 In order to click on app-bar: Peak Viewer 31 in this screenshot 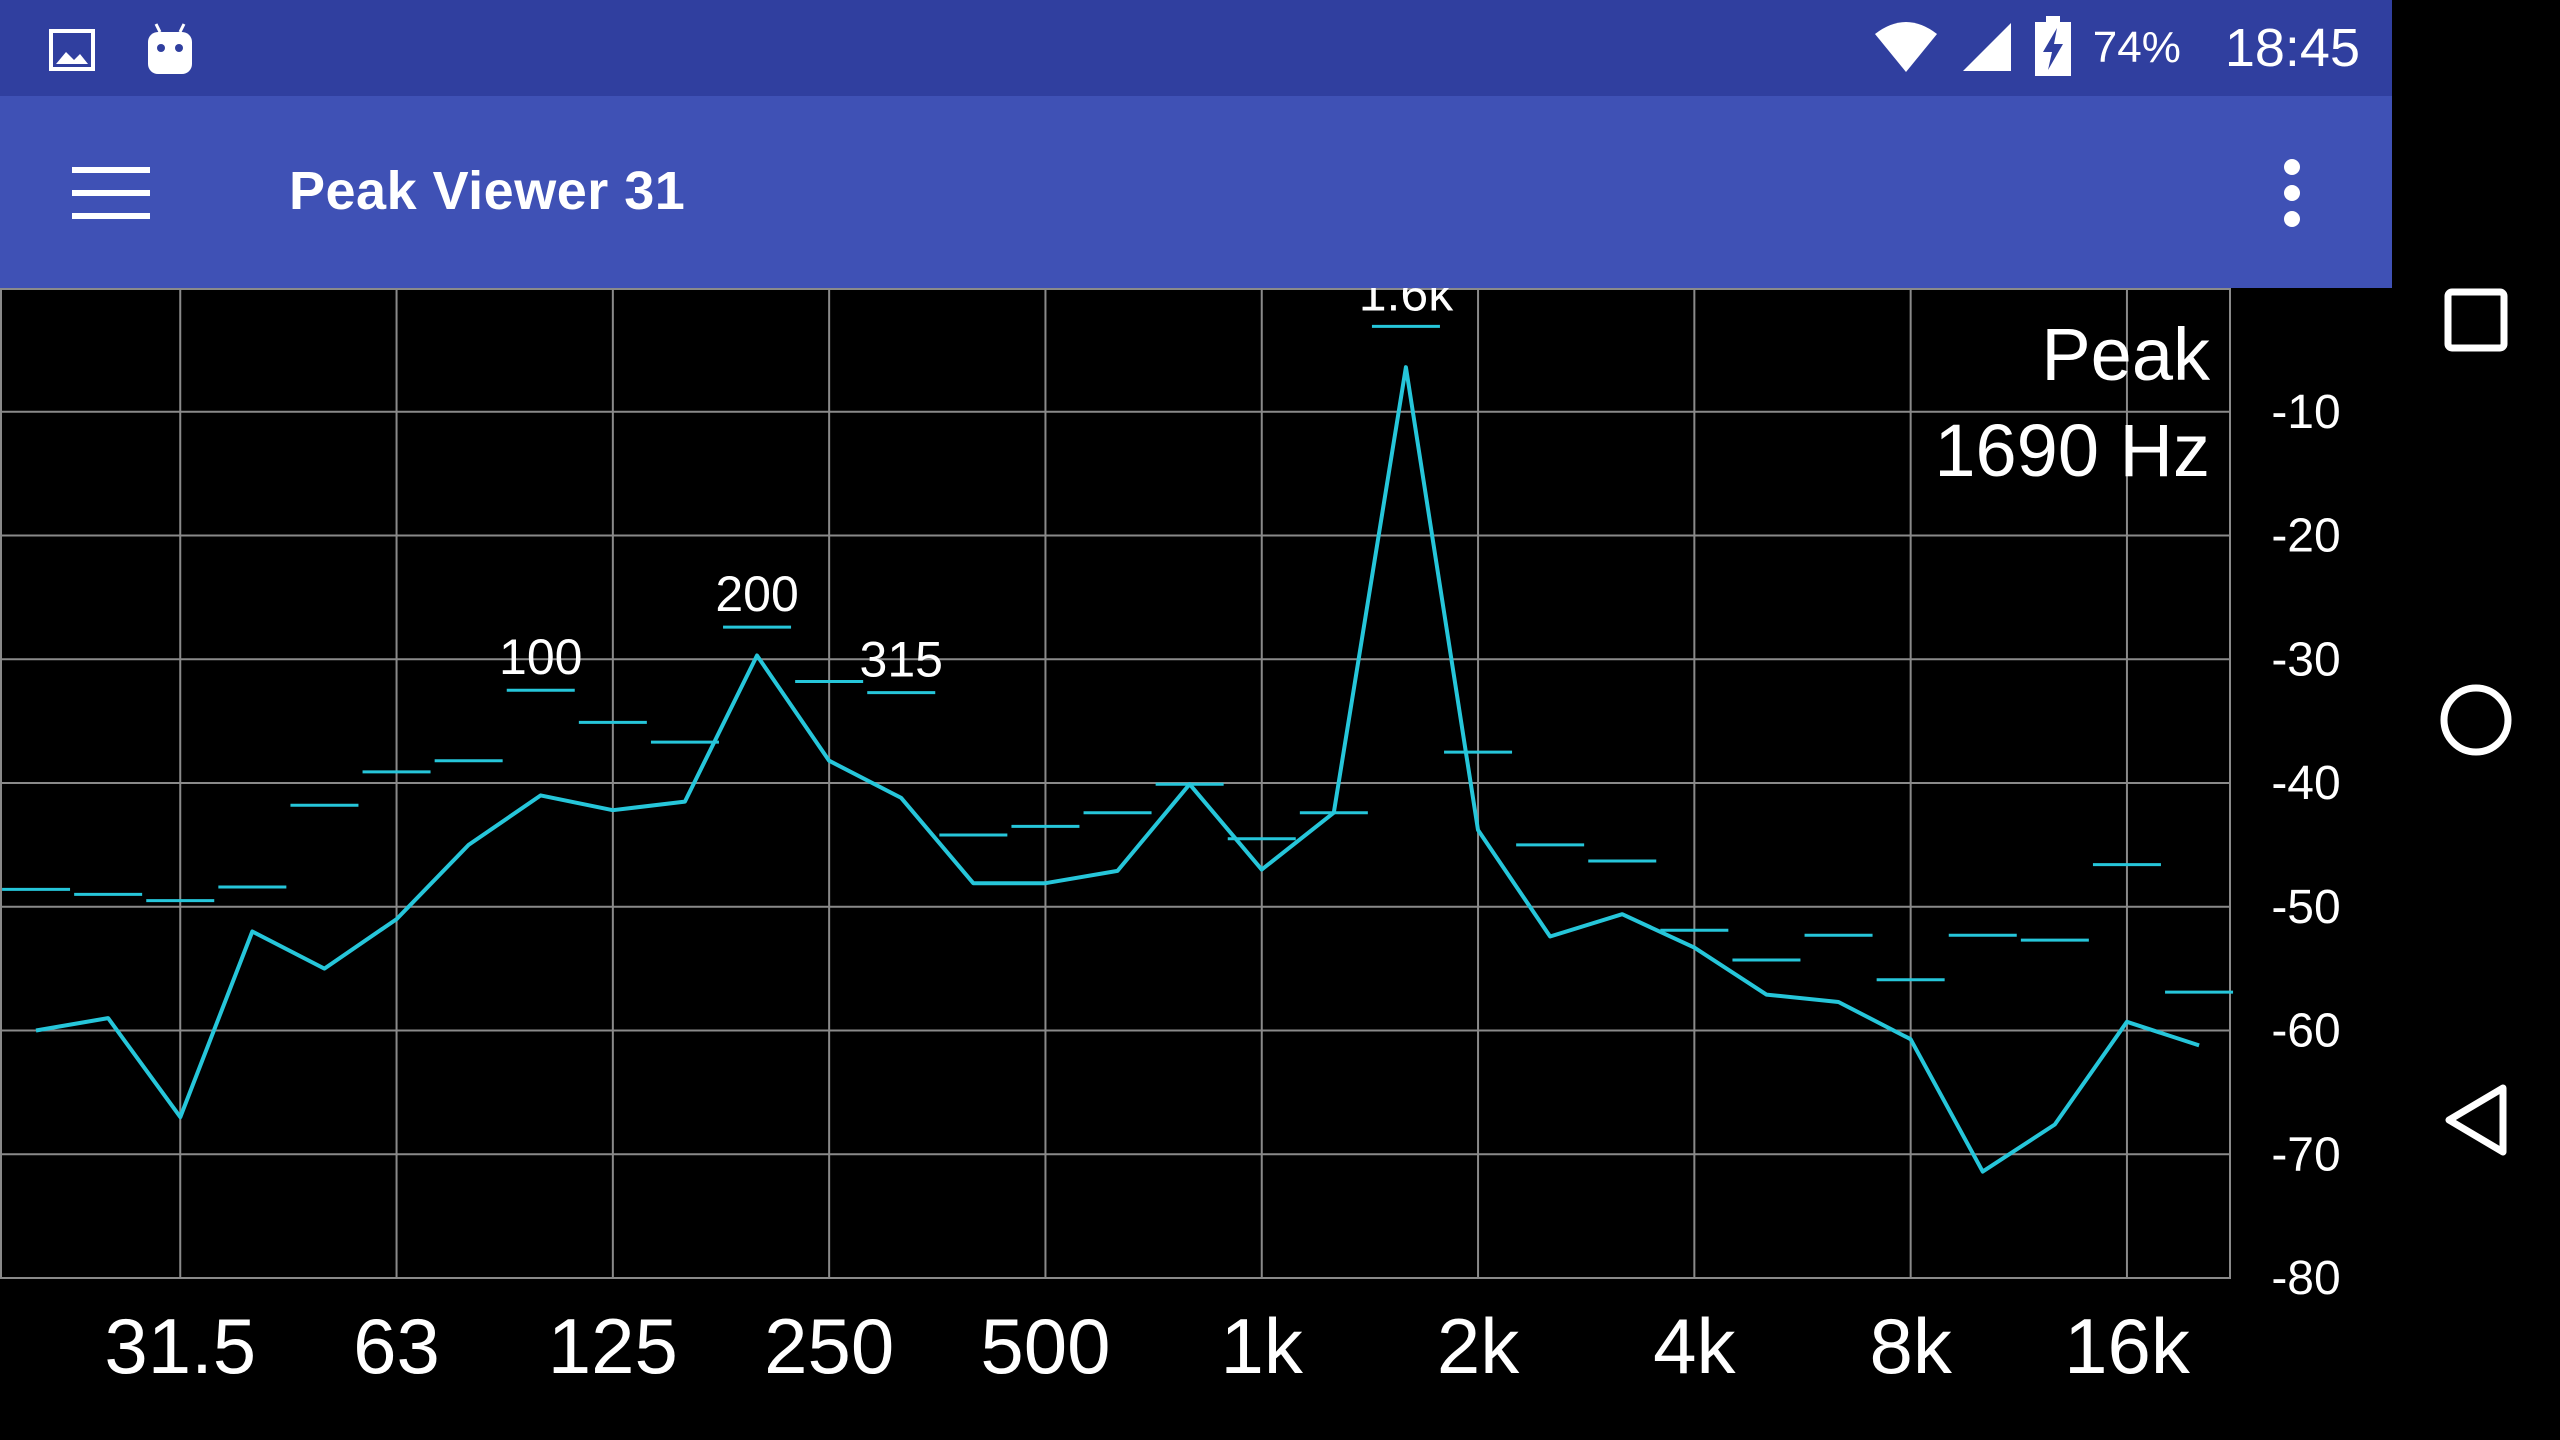, I will do `click(1196, 192)`.